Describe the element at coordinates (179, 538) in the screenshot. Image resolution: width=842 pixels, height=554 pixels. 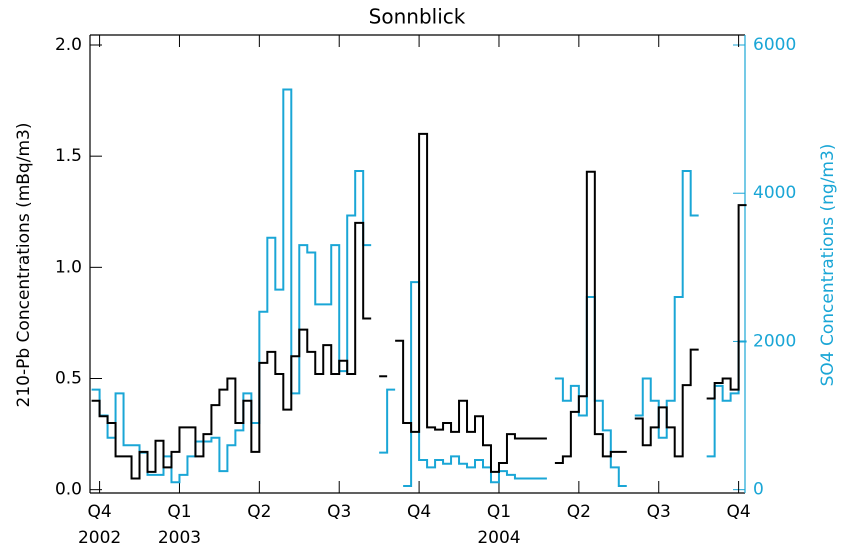
I see `x-year-label: 2003` at that location.